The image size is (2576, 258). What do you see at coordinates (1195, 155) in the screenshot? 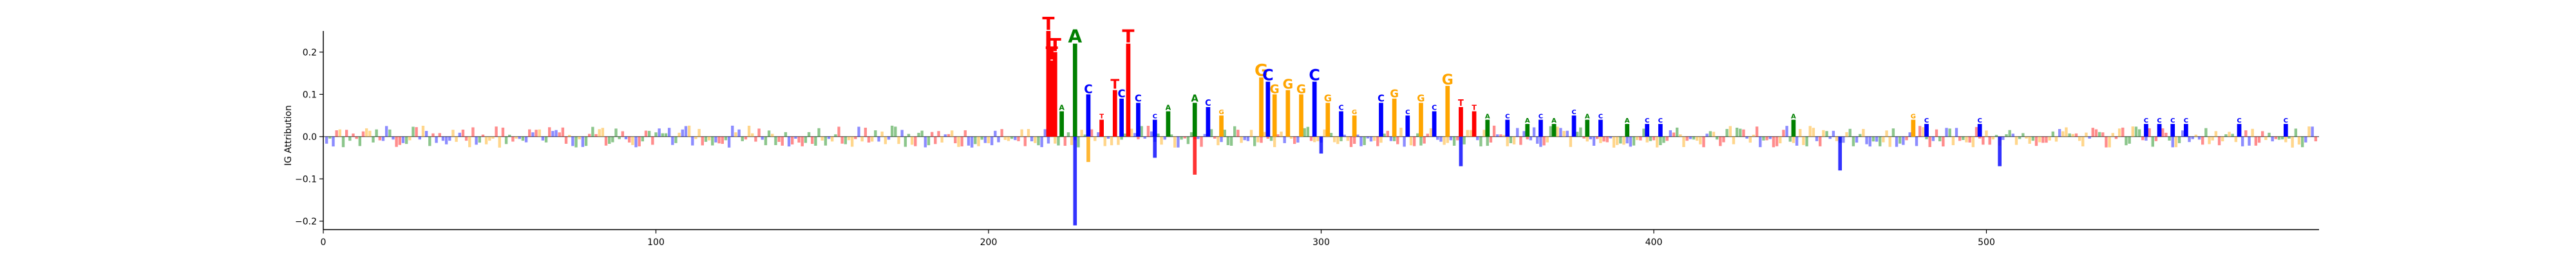
I see `negative-attribution-mark` at bounding box center [1195, 155].